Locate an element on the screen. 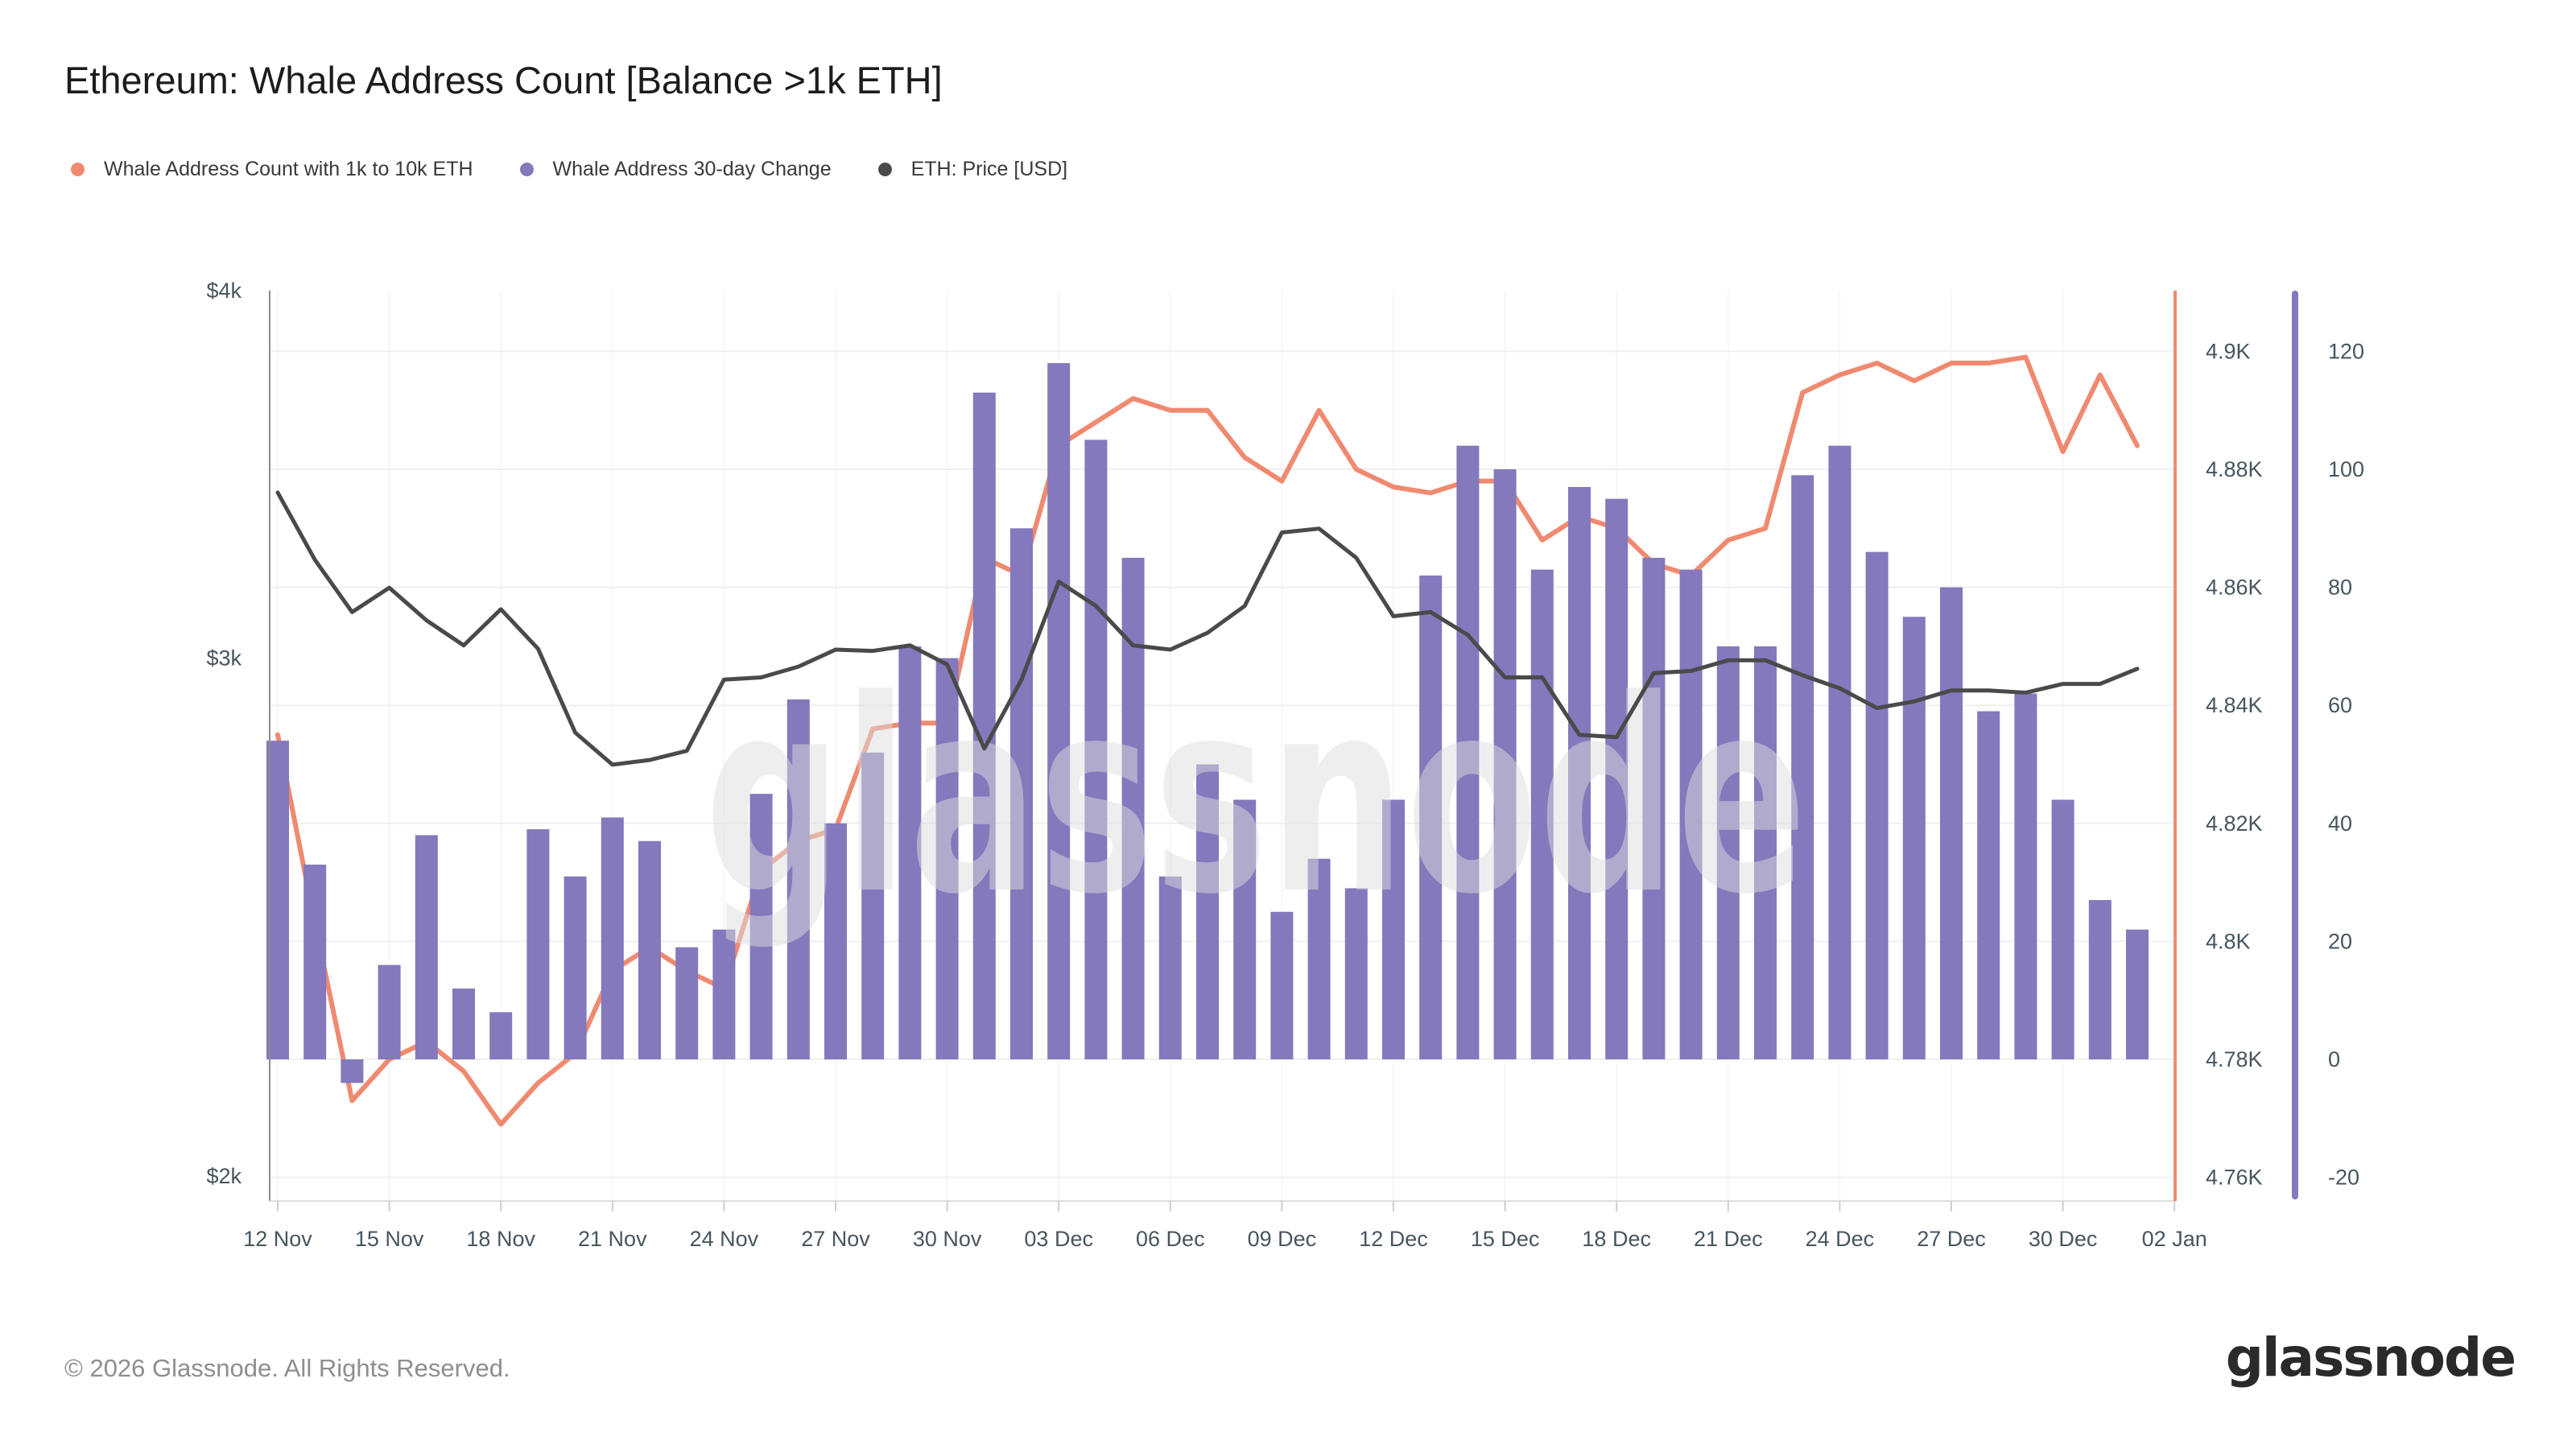 The height and width of the screenshot is (1453, 2576). x-axis-tick-label: 15 Nov is located at coordinates (389, 1239).